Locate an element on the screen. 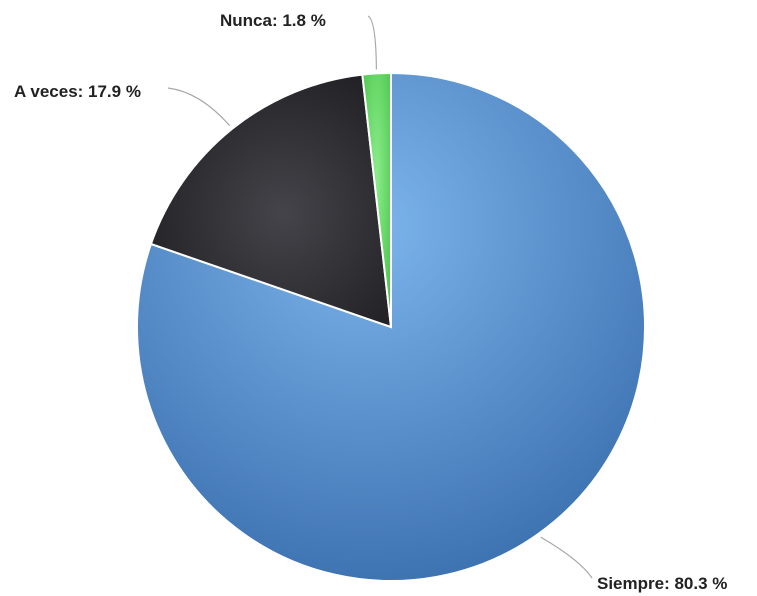 The image size is (757, 596). slice-nunca is located at coordinates (376, 199).